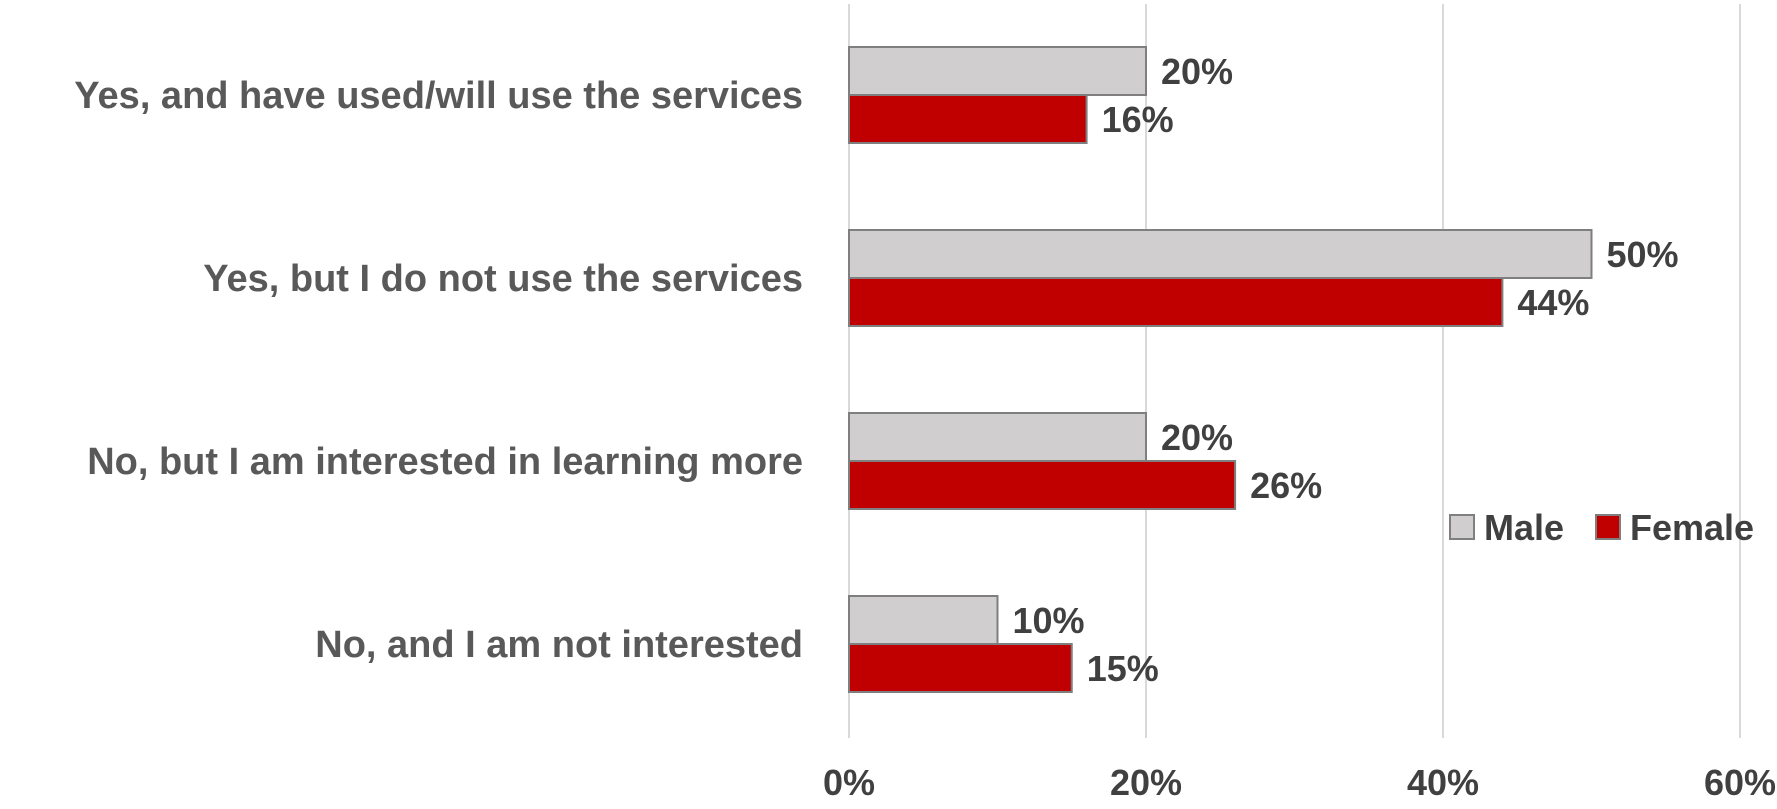 Image resolution: width=1777 pixels, height=809 pixels. What do you see at coordinates (1443, 782) in the screenshot?
I see `x-tick-label: 40%` at bounding box center [1443, 782].